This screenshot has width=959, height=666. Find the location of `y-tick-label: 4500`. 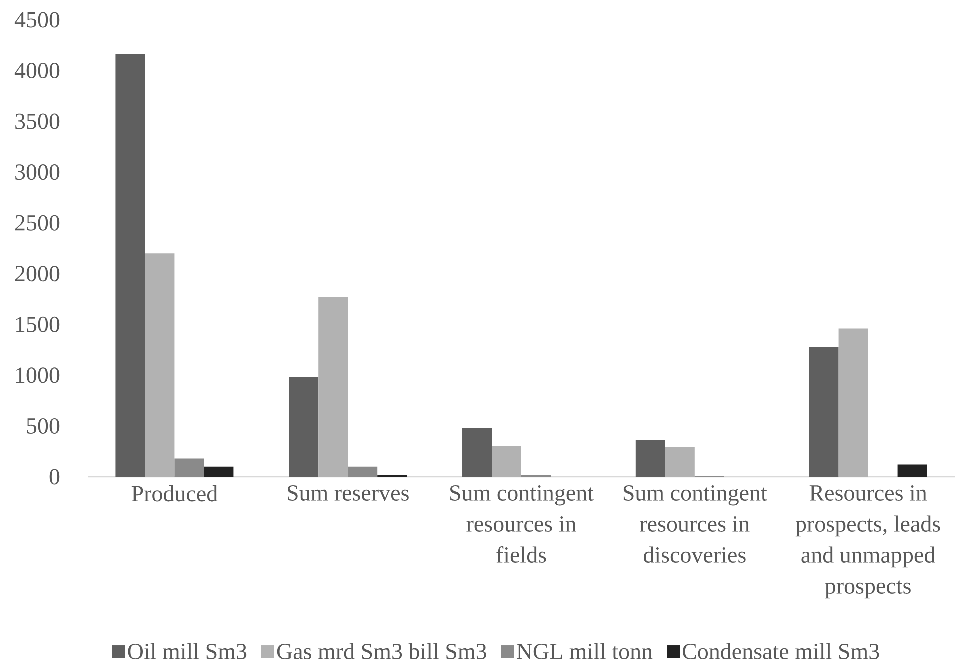

y-tick-label: 4500 is located at coordinates (37, 20).